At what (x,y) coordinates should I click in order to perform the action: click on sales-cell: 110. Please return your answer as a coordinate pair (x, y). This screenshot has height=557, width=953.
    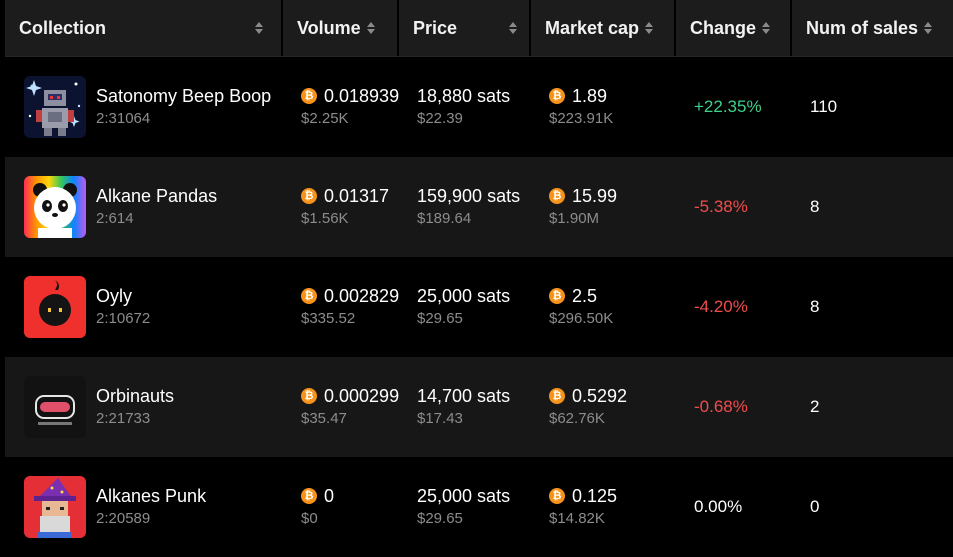
    Looking at the image, I should click on (823, 107).